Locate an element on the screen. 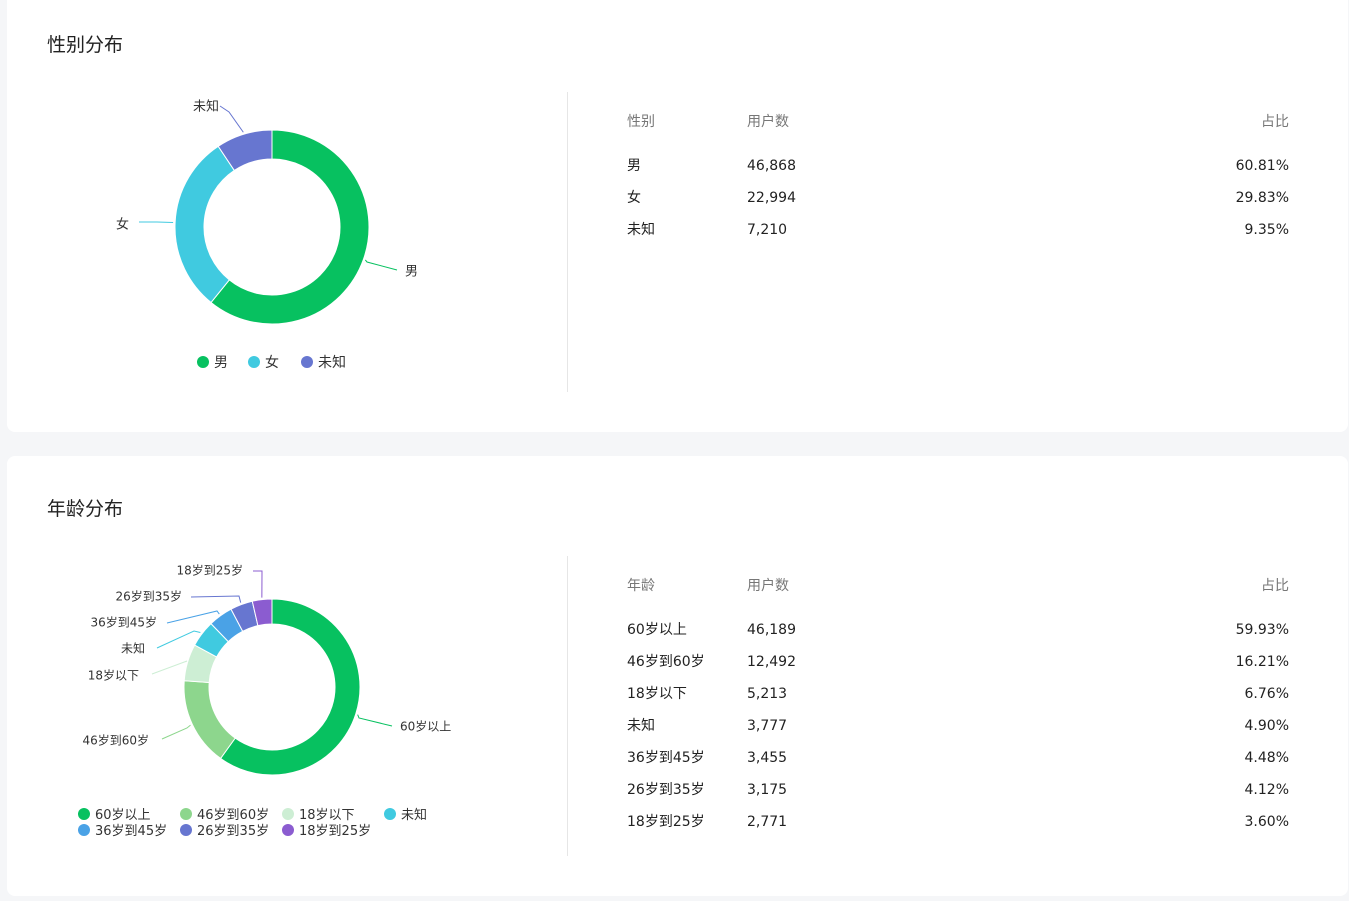  slice-label: 36岁到45岁 is located at coordinates (123, 622).